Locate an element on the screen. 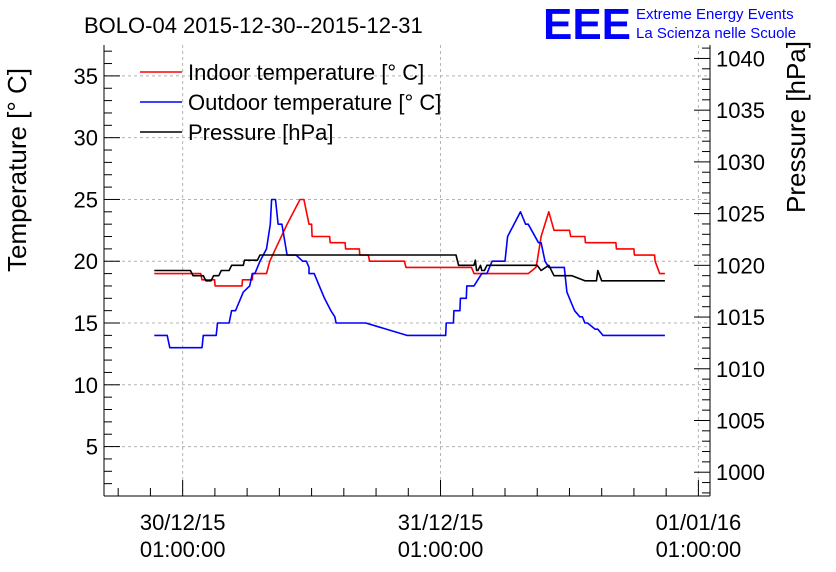 Image resolution: width=836 pixels, height=572 pixels. y-tick-label: 35 is located at coordinates (86, 76).